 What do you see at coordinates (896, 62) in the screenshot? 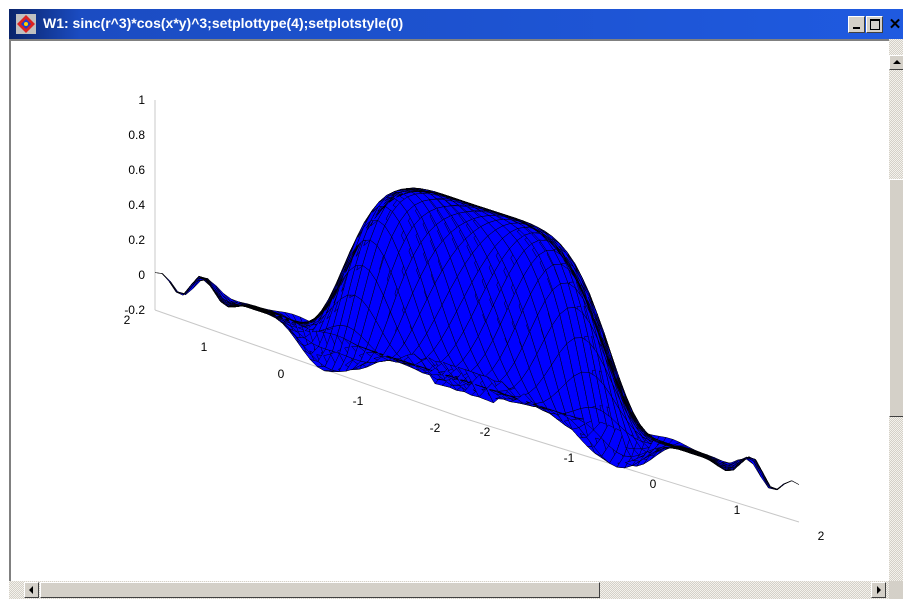
I see `scroll-up-arrow-icon` at bounding box center [896, 62].